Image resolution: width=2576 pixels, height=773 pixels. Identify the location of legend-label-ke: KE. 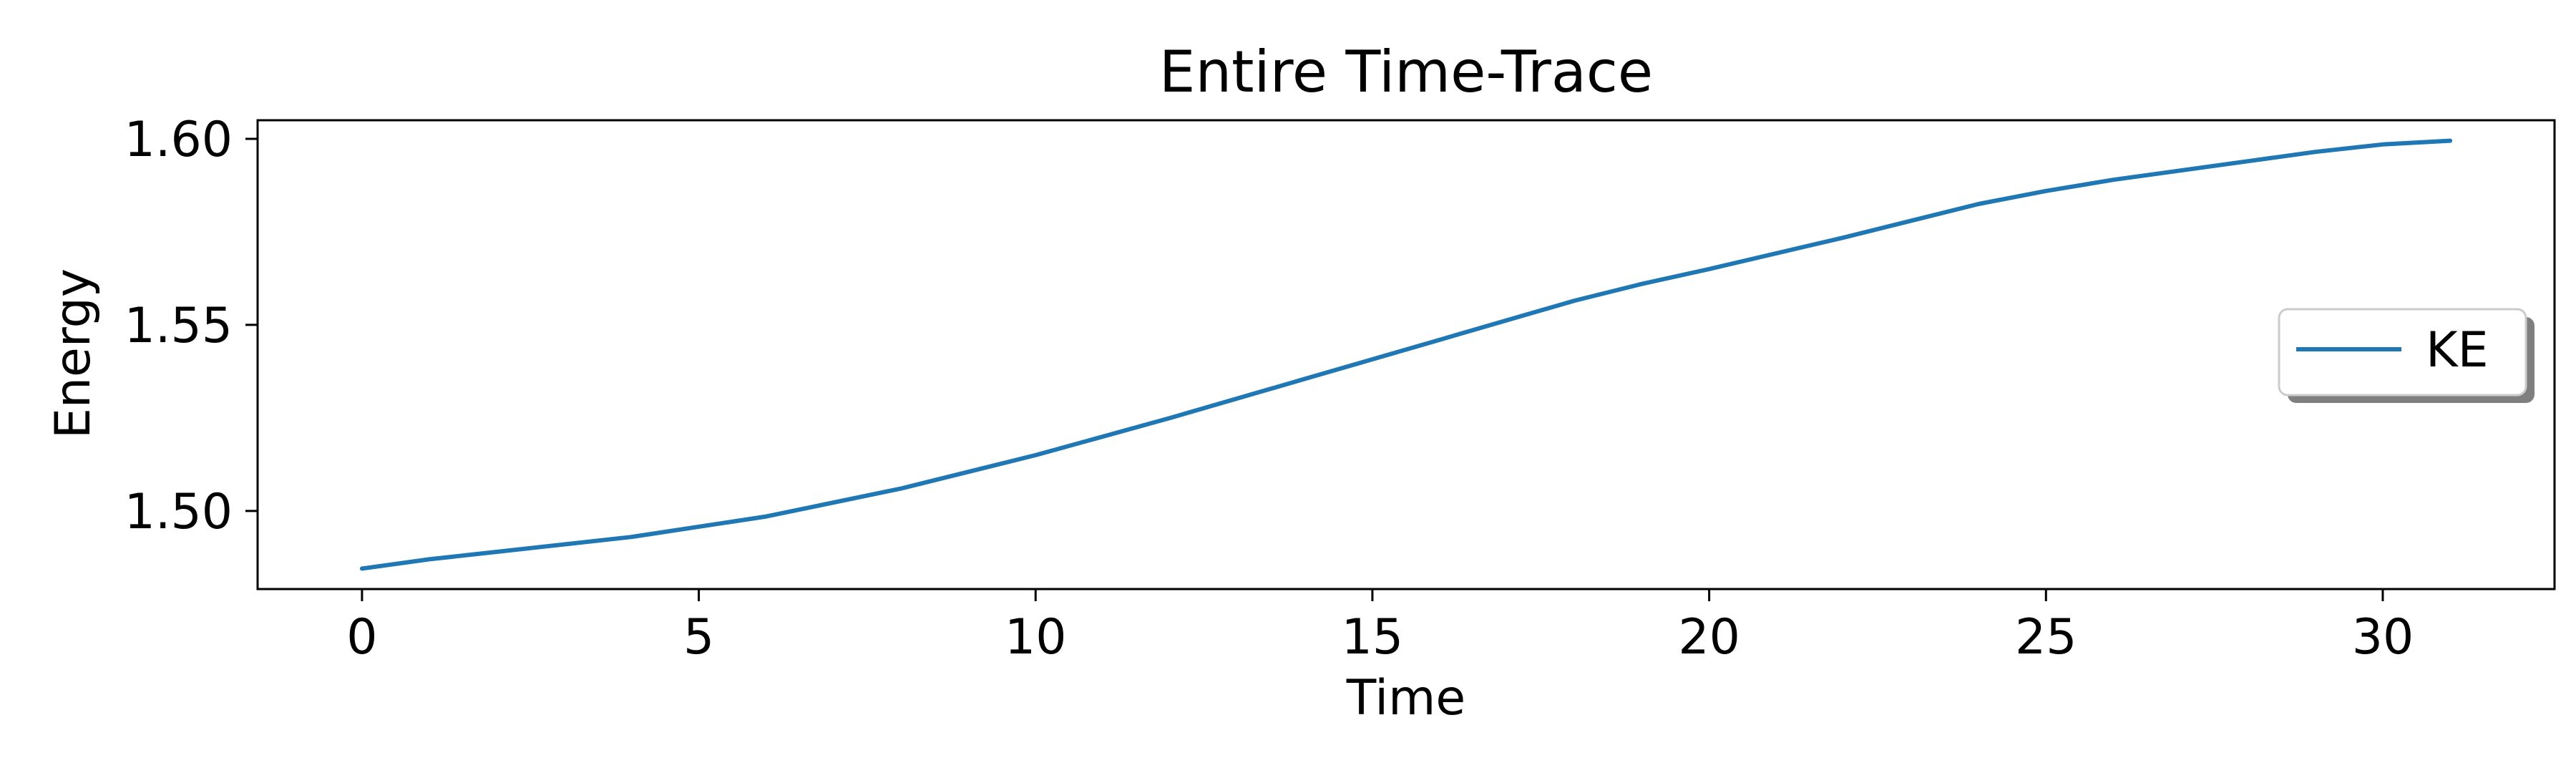
(2457, 350).